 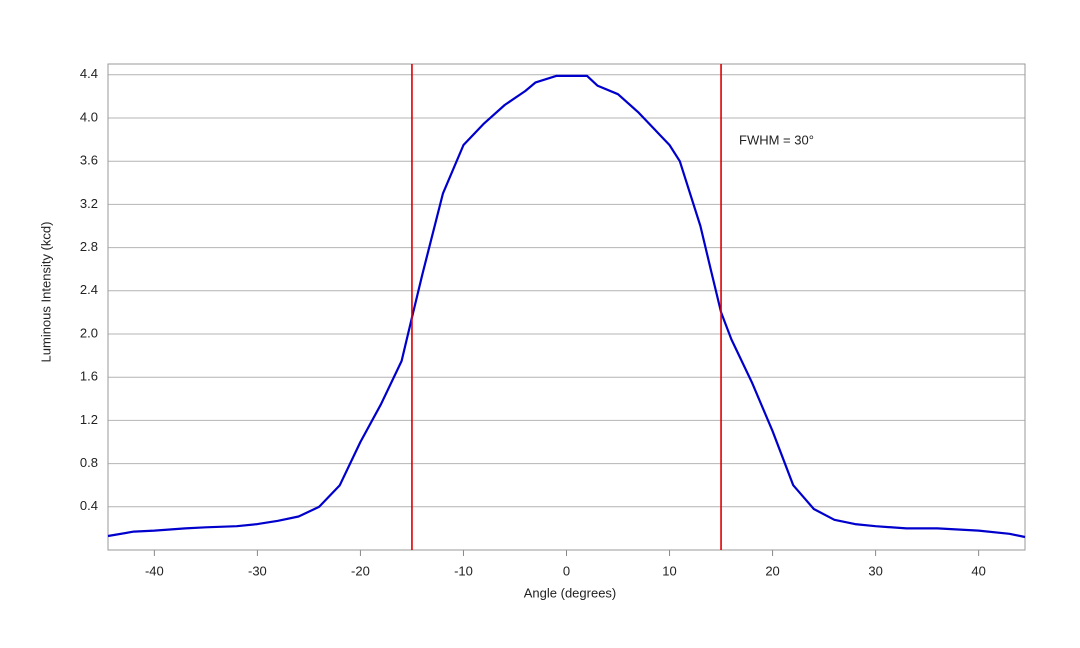 I want to click on y-tick-label: 1.2, so click(x=89, y=419).